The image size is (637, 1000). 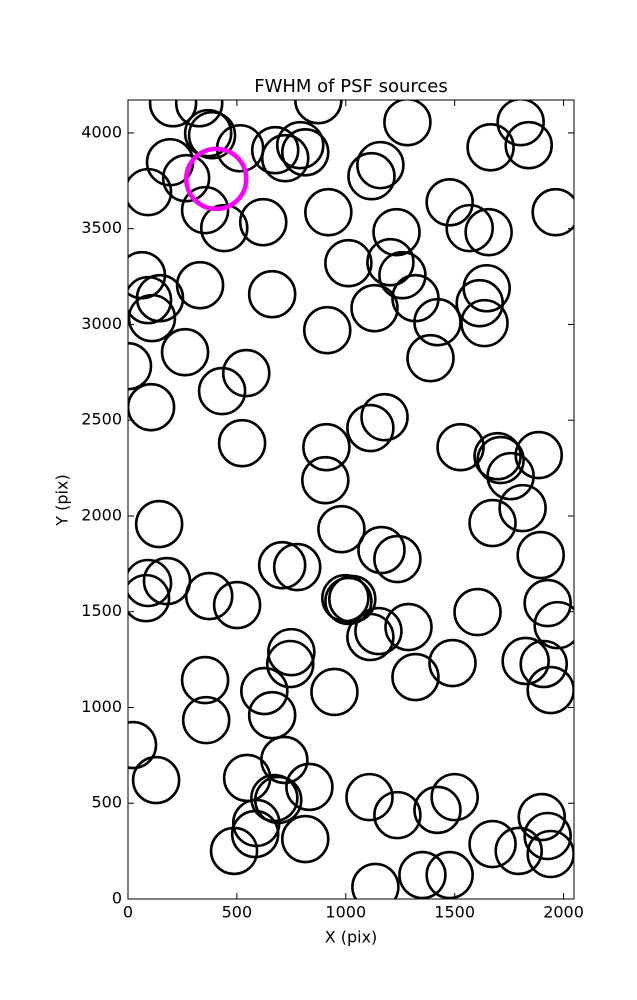 I want to click on x-tick-label: 0, so click(x=128, y=912).